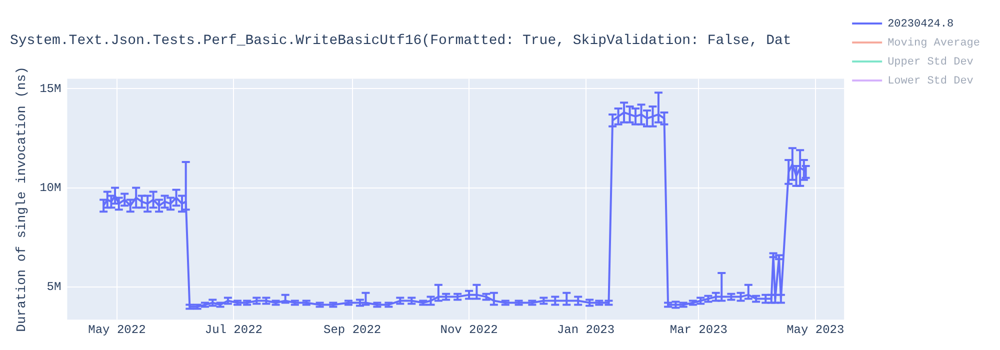 This screenshot has height=350, width=1000. I want to click on x-tick-label: Jan 2023, so click(585, 329).